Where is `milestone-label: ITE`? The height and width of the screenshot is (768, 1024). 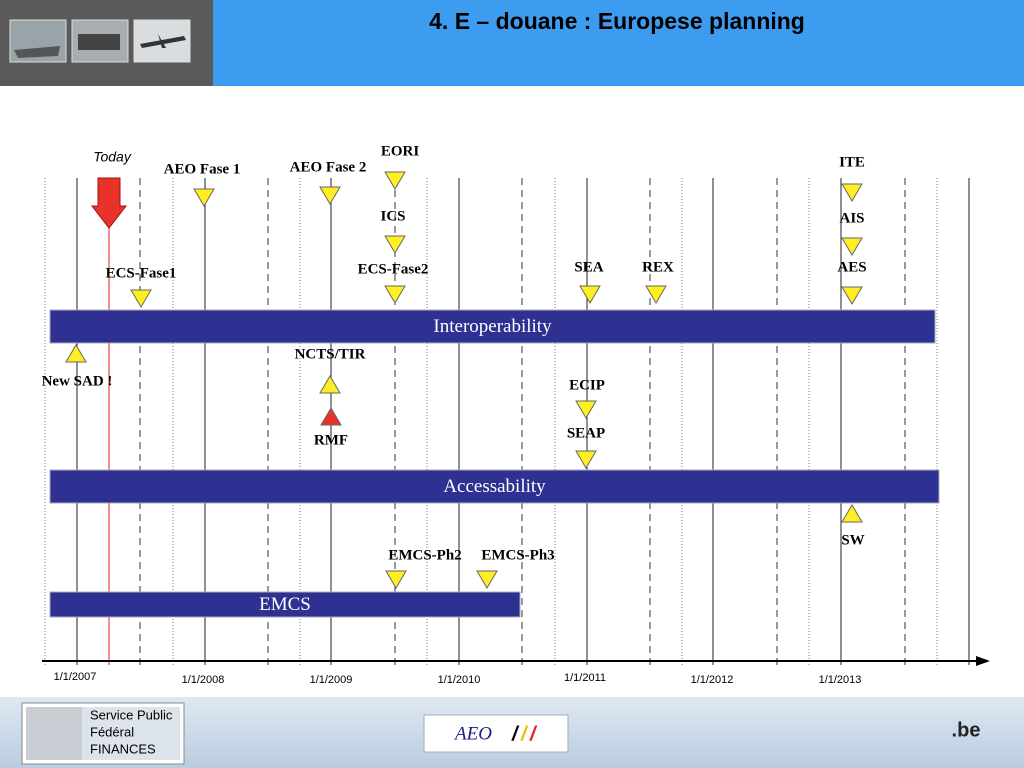
milestone-label: ITE is located at coordinates (852, 162).